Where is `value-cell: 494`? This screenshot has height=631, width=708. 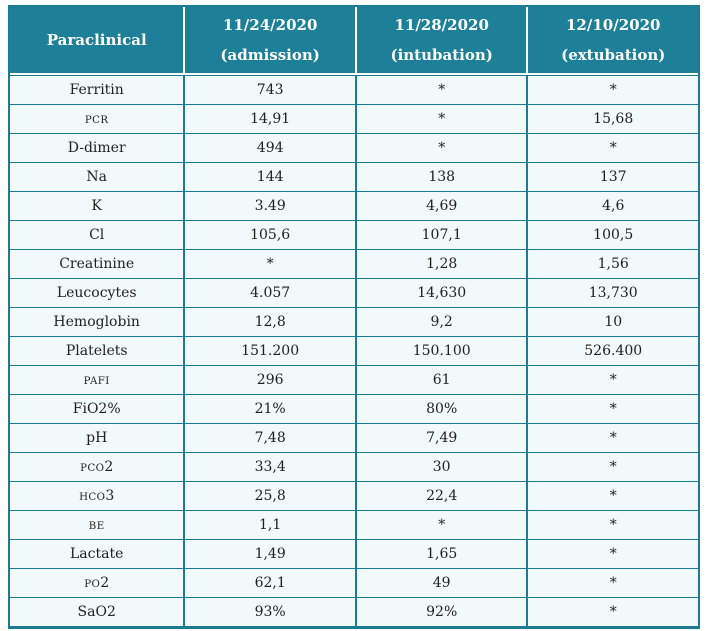
value-cell: 494 is located at coordinates (269, 147).